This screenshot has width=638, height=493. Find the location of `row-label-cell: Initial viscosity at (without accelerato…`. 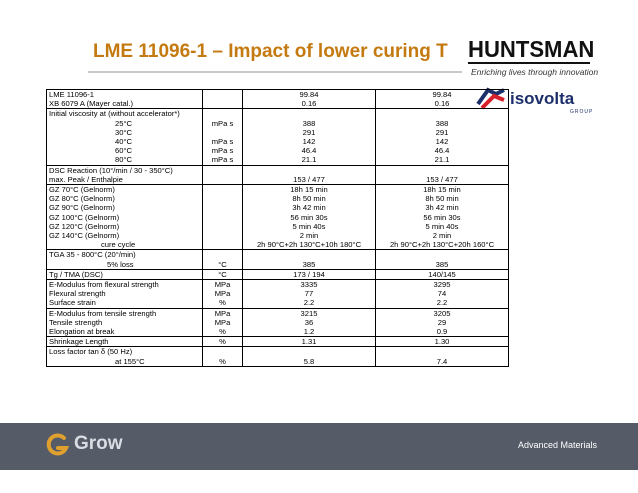

row-label-cell: Initial viscosity at (without accelerato… is located at coordinates (124, 137).